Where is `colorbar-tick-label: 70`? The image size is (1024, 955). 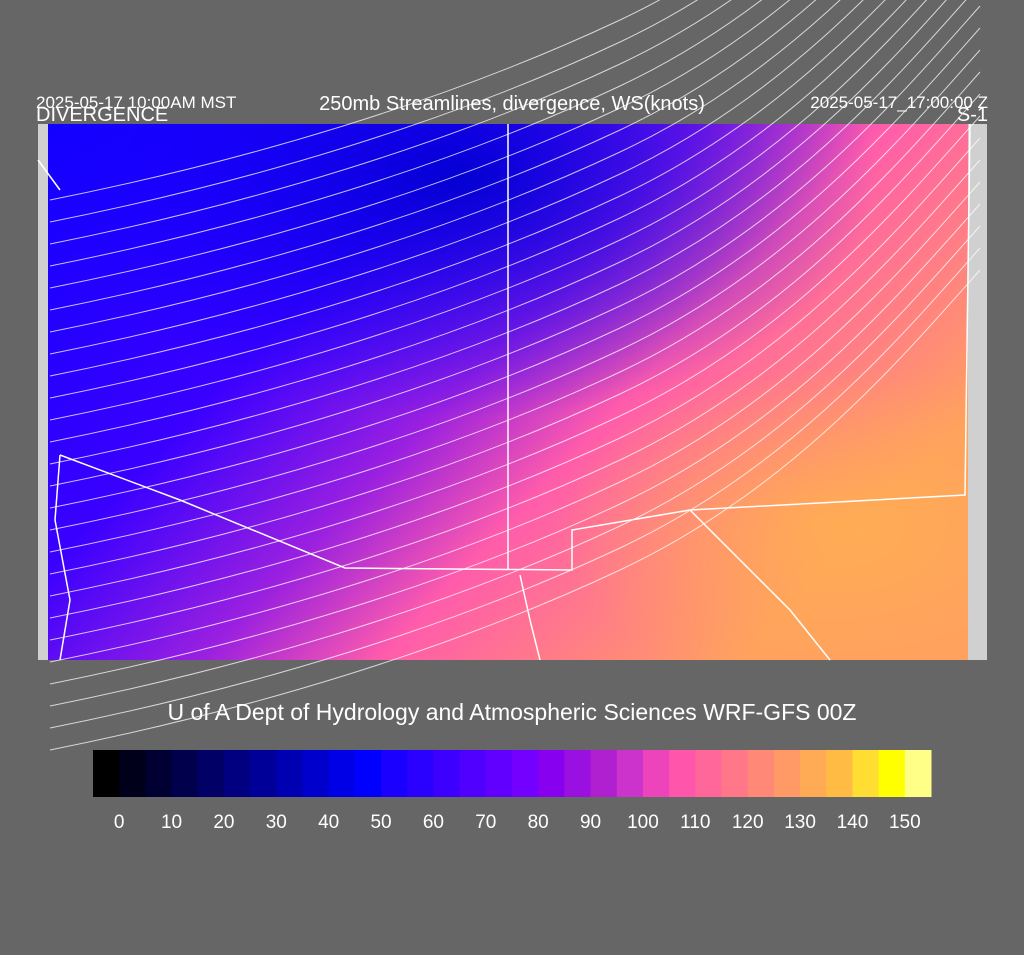 colorbar-tick-label: 70 is located at coordinates (485, 822).